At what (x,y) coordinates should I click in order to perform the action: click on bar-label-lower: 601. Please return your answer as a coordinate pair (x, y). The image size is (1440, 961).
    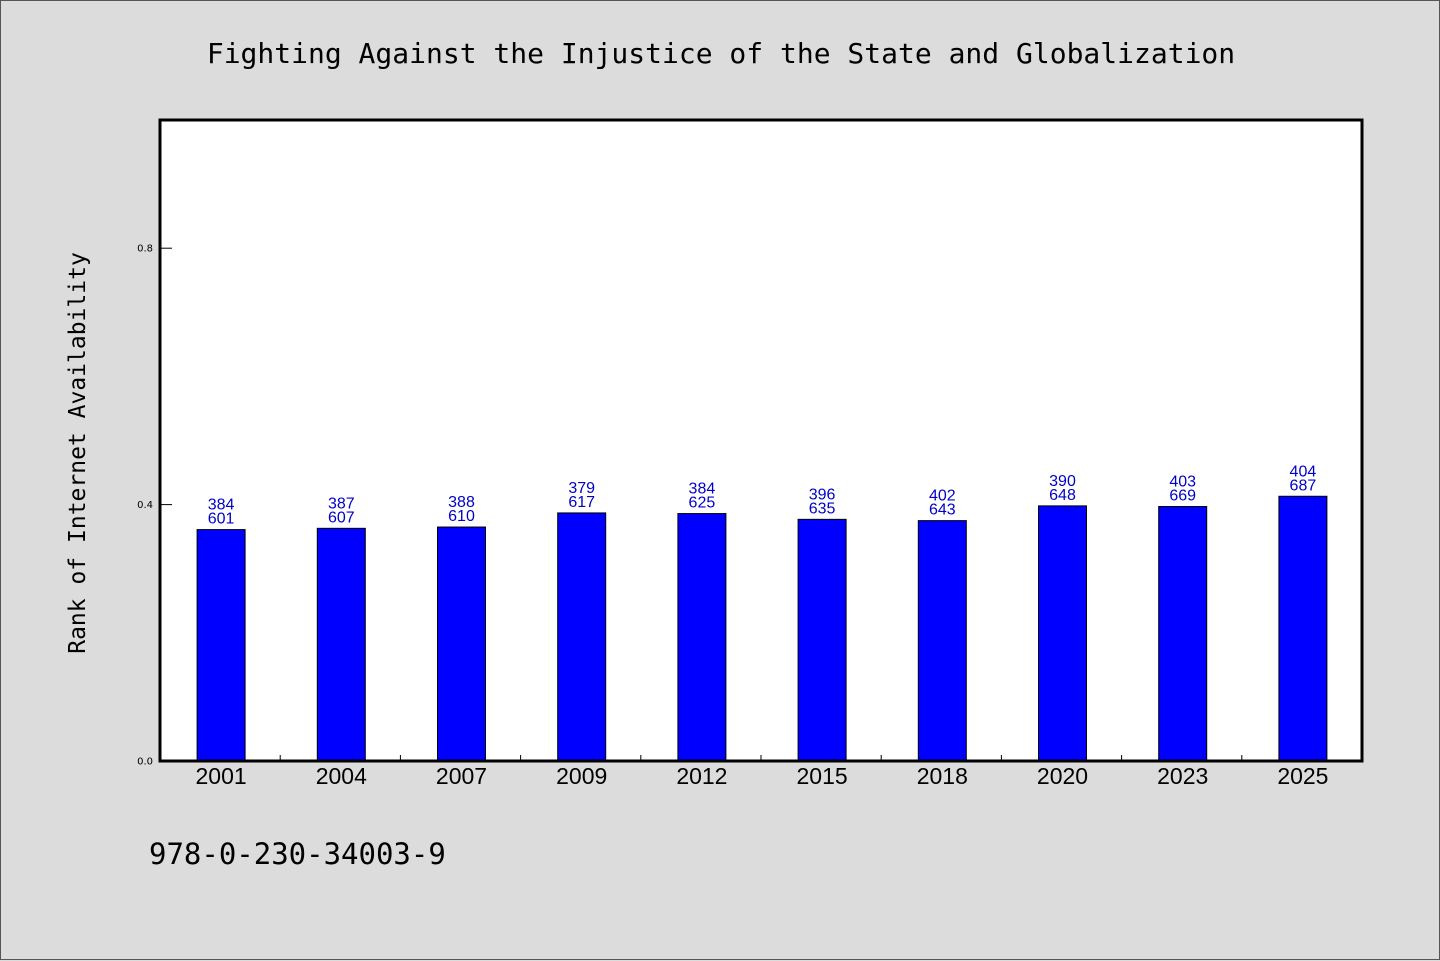
    Looking at the image, I should click on (221, 519).